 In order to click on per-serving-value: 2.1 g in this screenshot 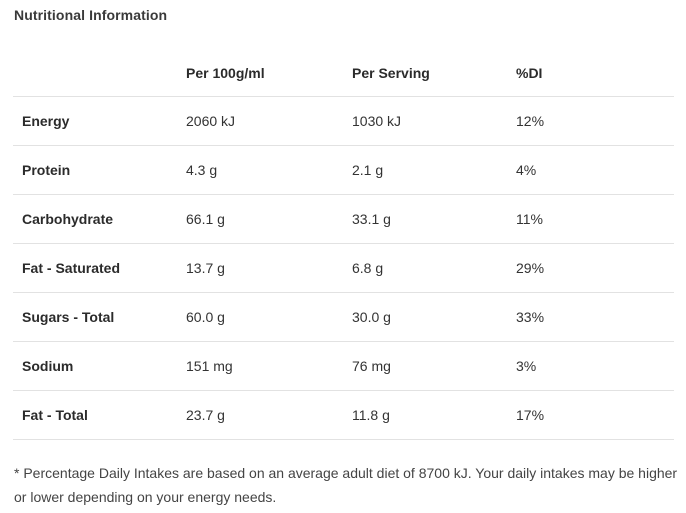, I will do `click(368, 170)`.